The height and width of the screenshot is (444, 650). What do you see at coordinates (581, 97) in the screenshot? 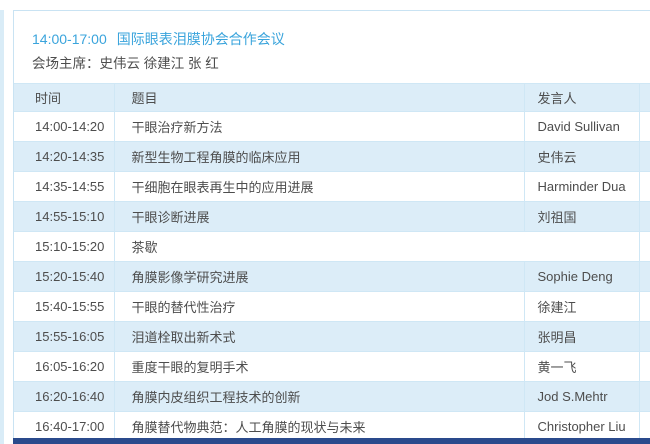
I see `column-header-speaker: 发言人` at bounding box center [581, 97].